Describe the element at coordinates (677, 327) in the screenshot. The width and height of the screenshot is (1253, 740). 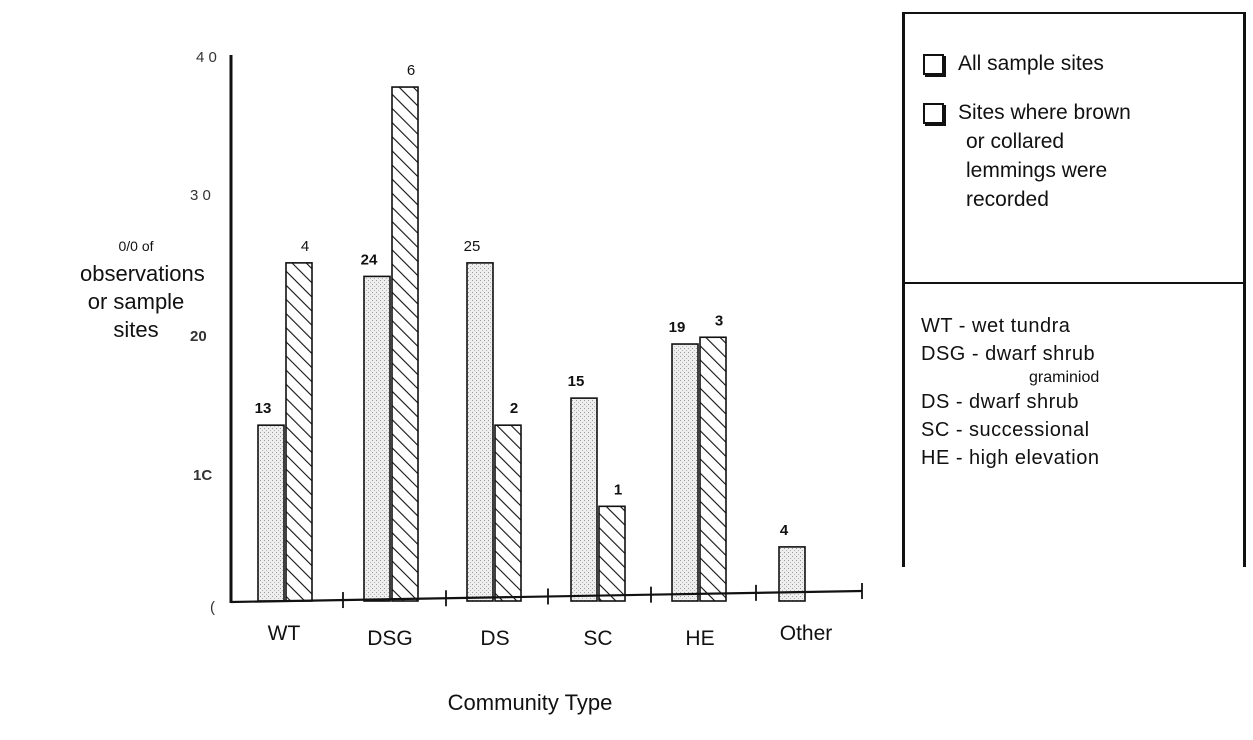
I see `data-label-he-series-1: 19` at that location.